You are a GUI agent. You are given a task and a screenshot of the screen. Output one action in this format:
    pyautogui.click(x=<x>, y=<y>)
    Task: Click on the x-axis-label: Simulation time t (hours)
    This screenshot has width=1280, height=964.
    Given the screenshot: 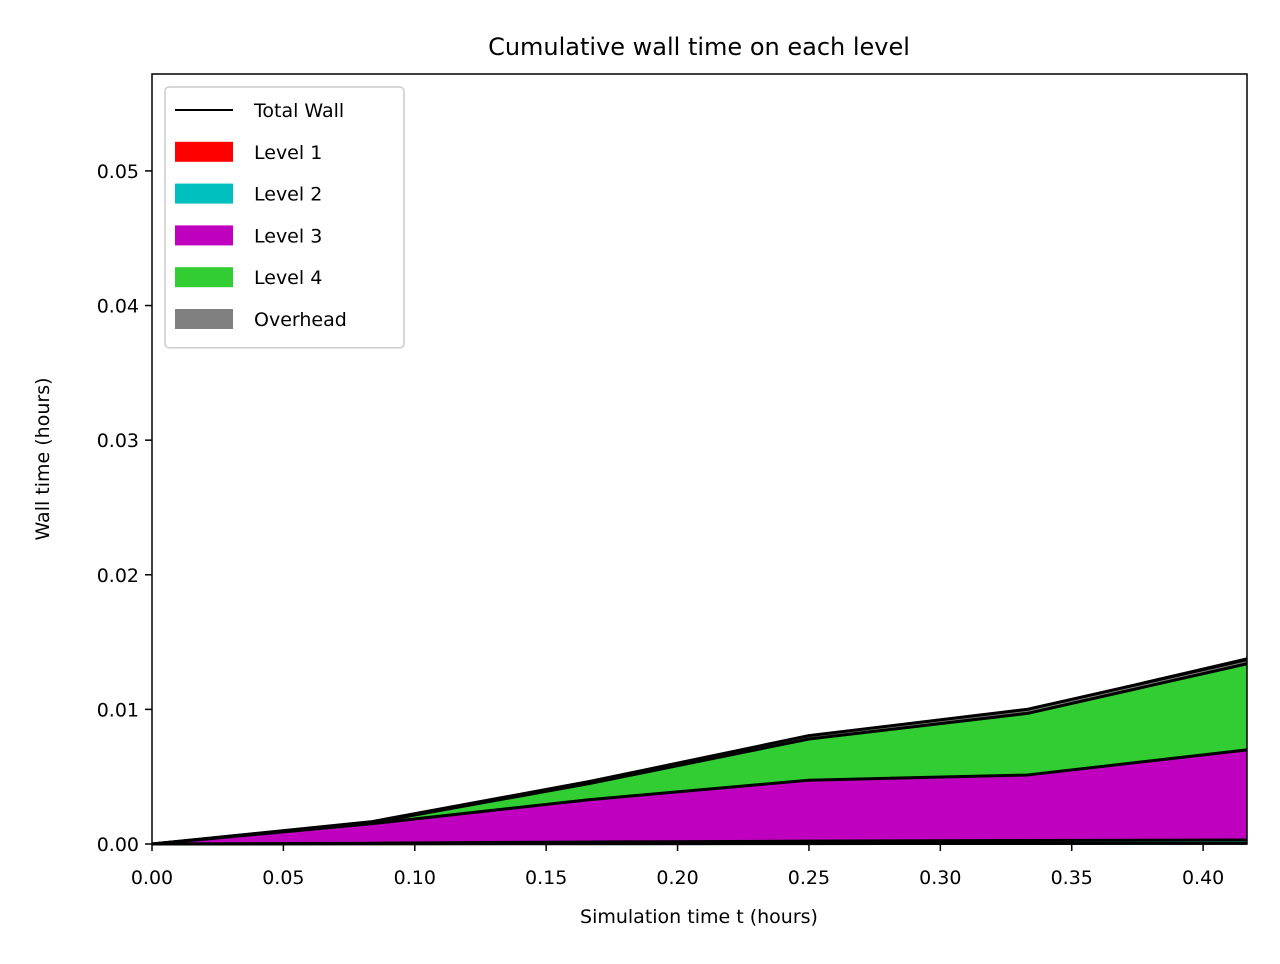 What is the action you would take?
    pyautogui.click(x=699, y=917)
    